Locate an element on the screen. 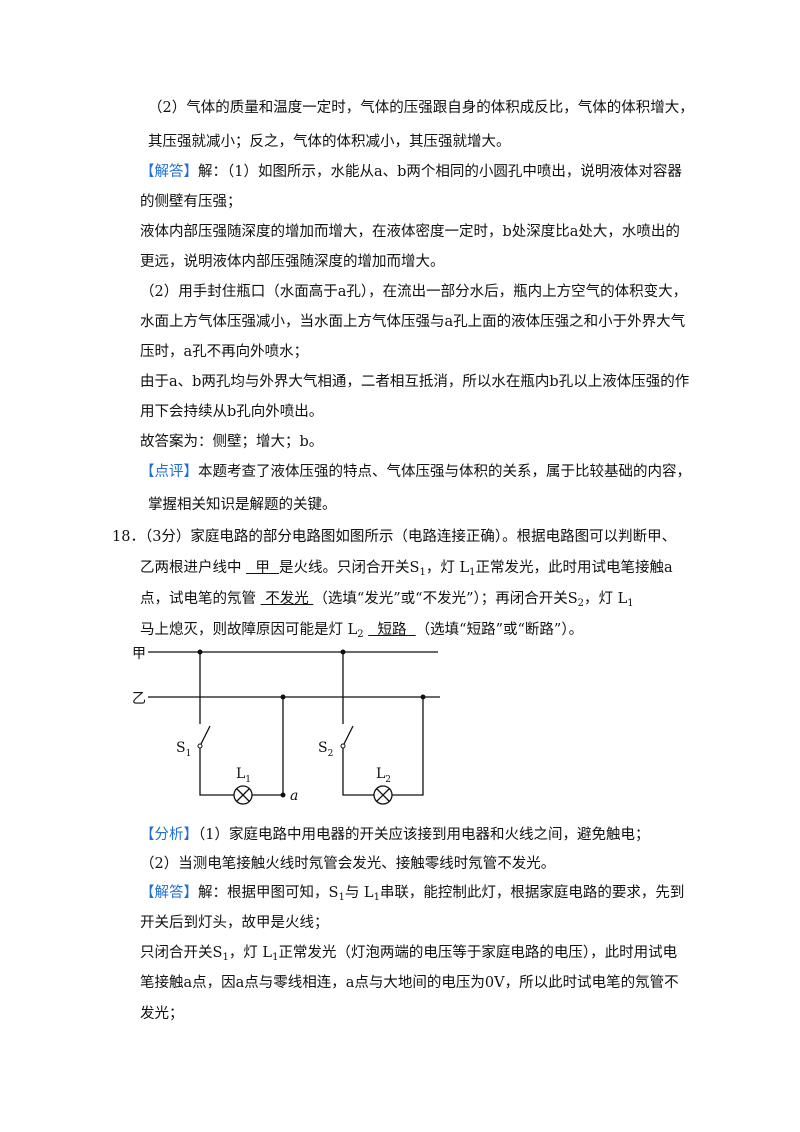 This screenshot has width=800, height=1132. text-line: 用下会持续从b孔向外喷出。 is located at coordinates (231, 412).